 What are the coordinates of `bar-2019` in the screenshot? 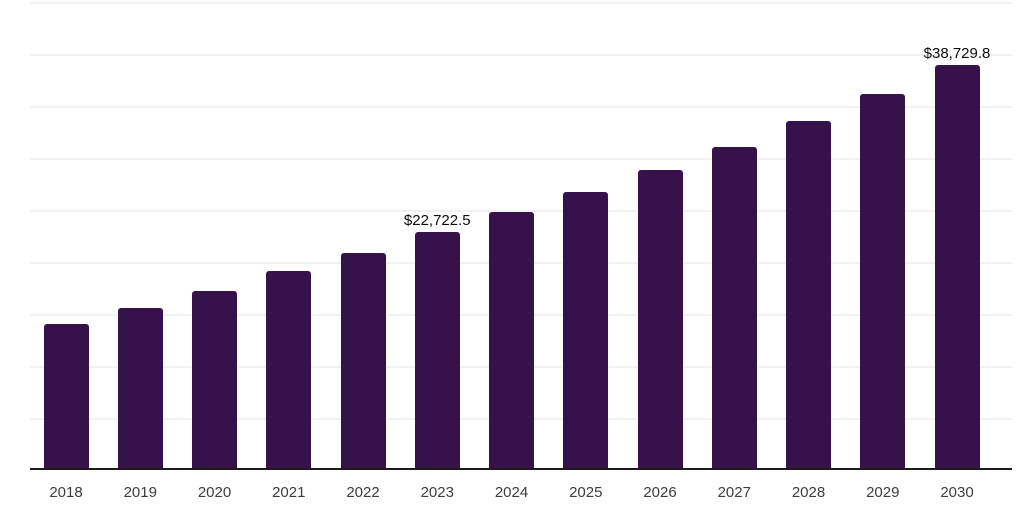 It's located at (140, 387).